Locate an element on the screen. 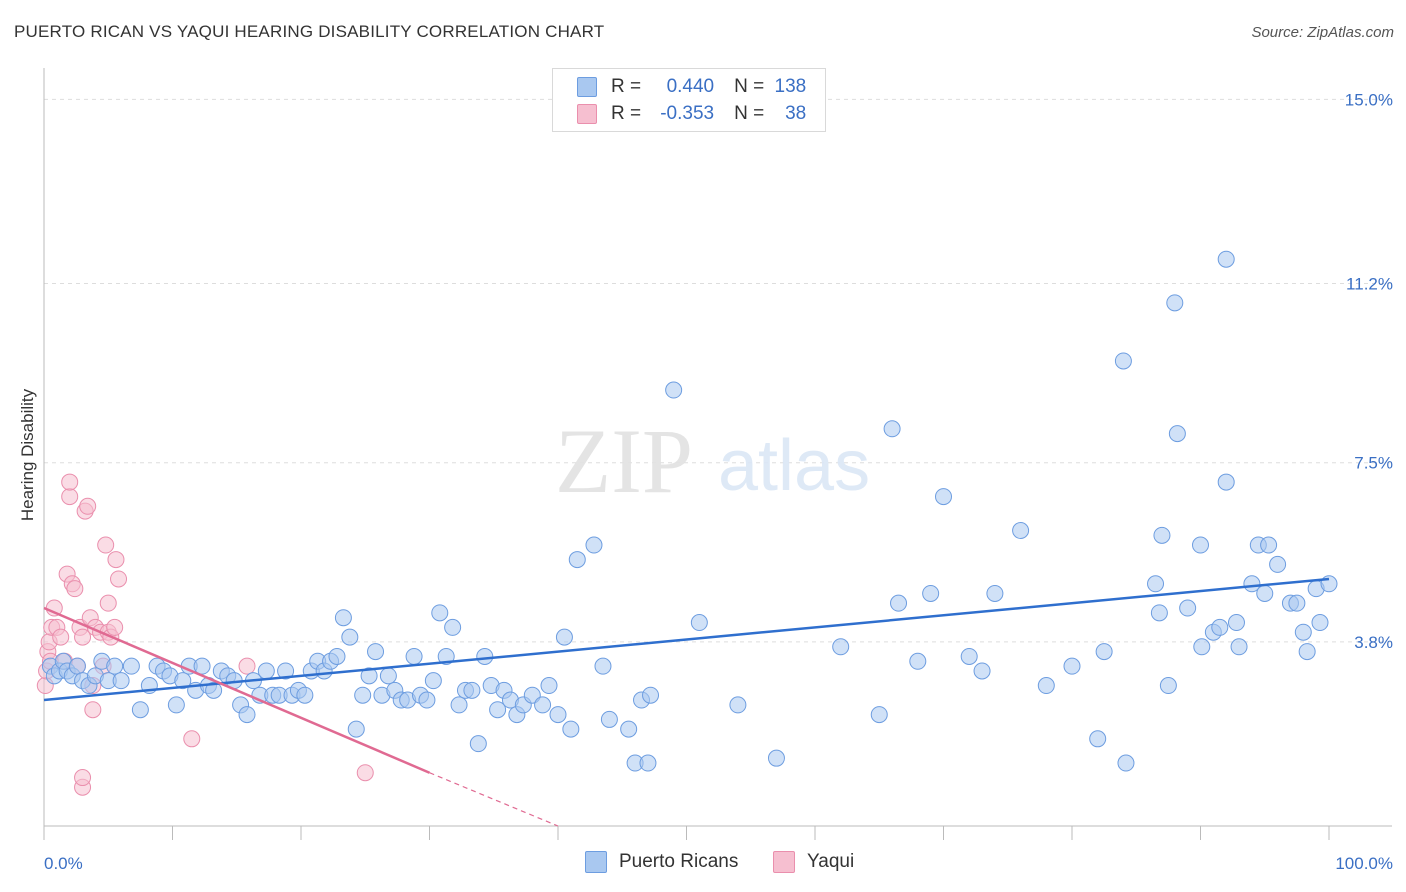 This screenshot has width=1406, height=892. trend-line-puerto-ricans is located at coordinates (686, 639).